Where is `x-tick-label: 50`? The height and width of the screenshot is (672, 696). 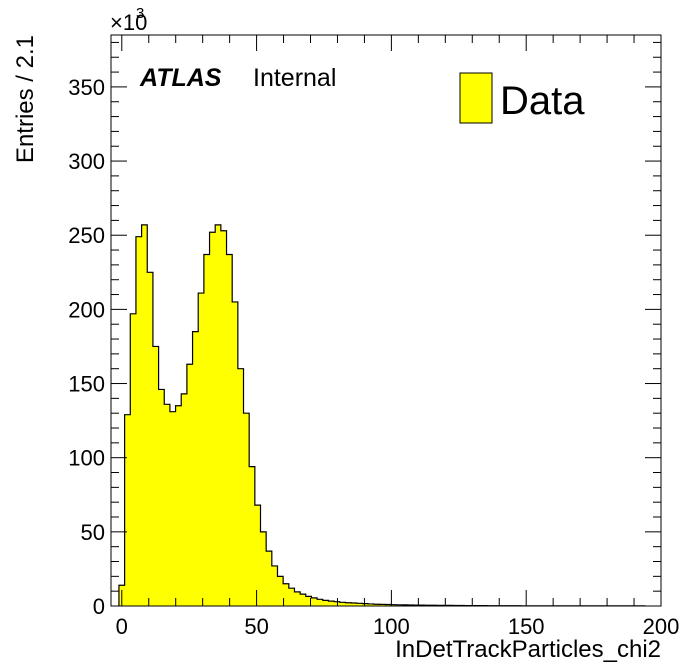
x-tick-label: 50 is located at coordinates (256, 626).